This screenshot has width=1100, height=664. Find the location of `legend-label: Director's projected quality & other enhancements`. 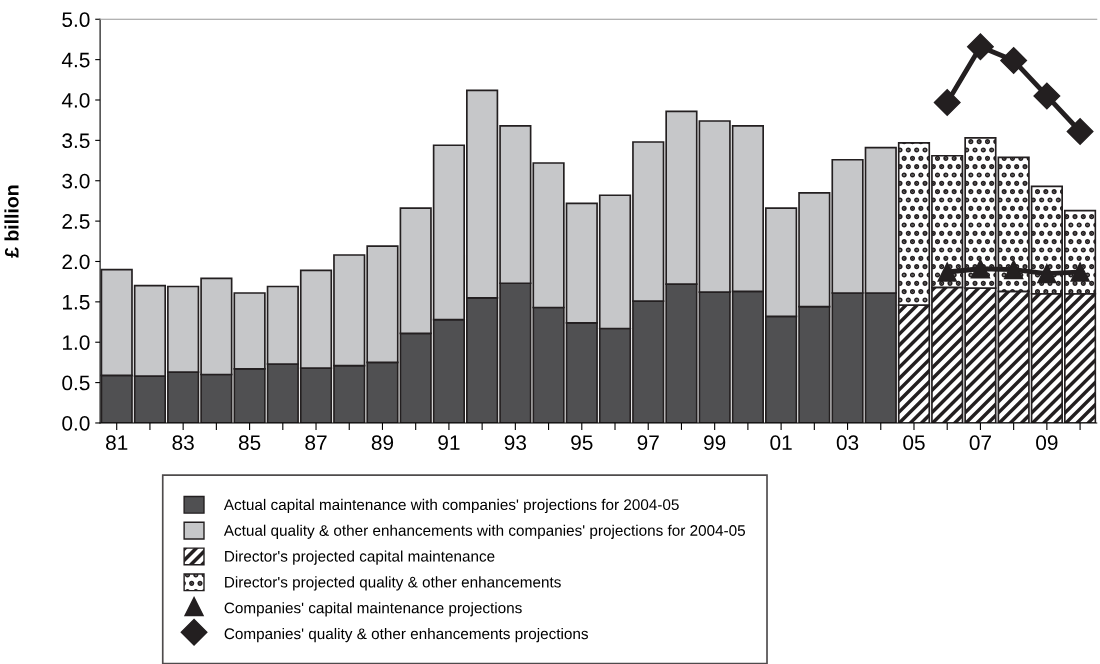

legend-label: Director's projected quality & other enhancements is located at coordinates (393, 583).